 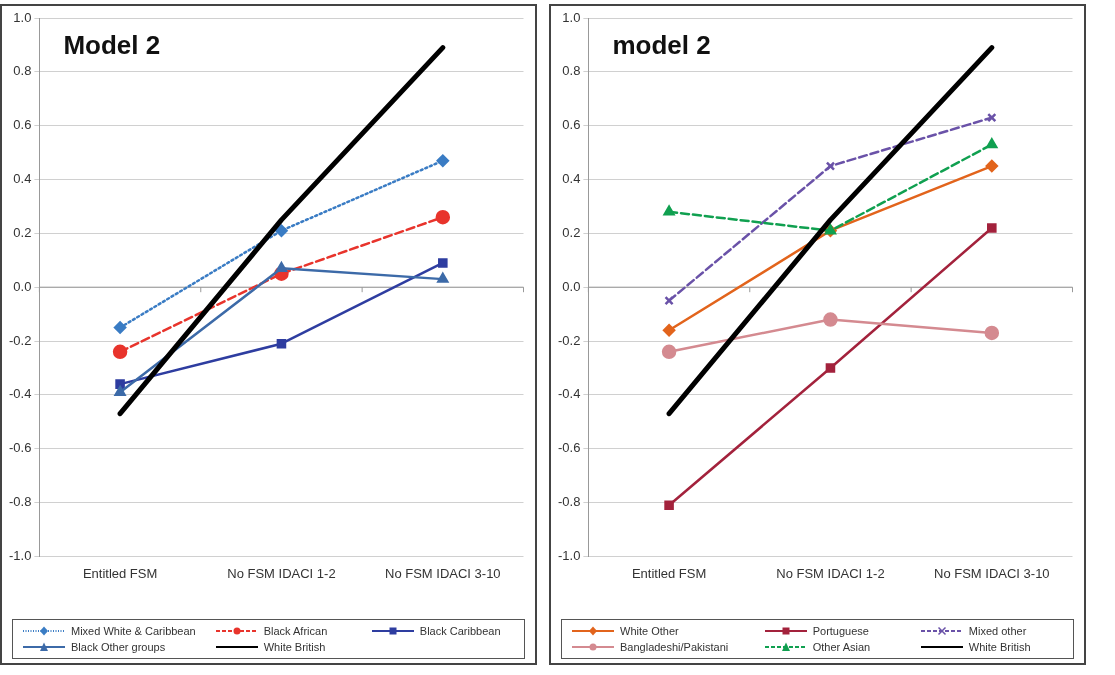 What do you see at coordinates (997, 631) in the screenshot?
I see `legend-label: Mixed other` at bounding box center [997, 631].